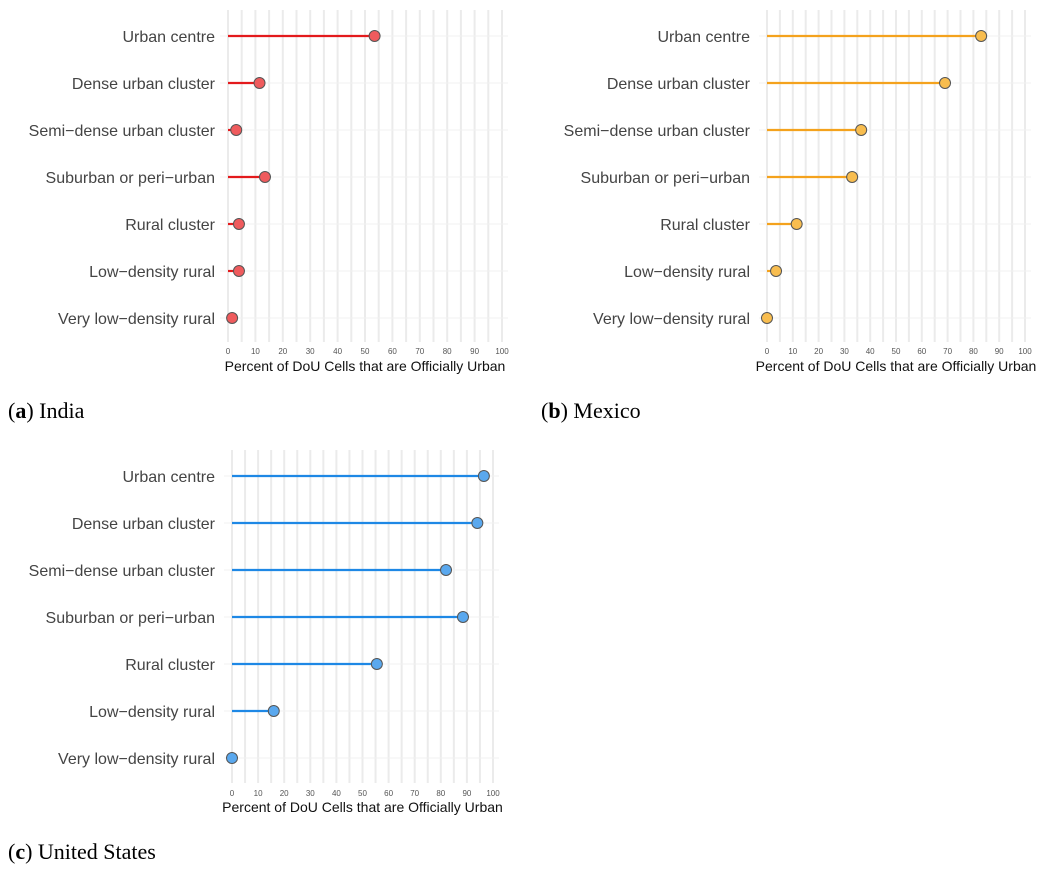 The width and height of the screenshot is (1050, 872). I want to click on panel-caption: (b) Mexico, so click(591, 410).